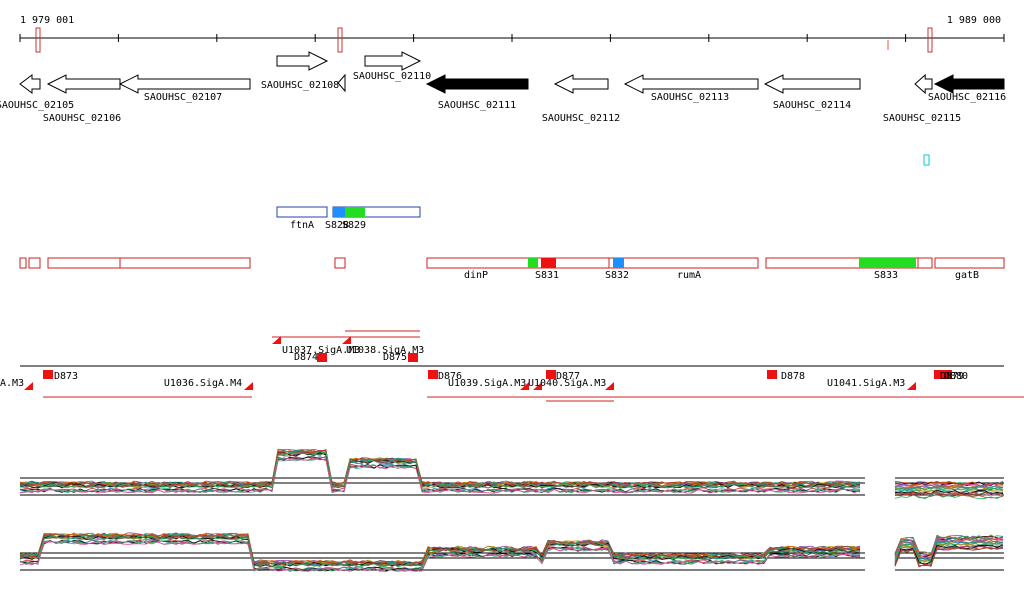 Image resolution: width=1024 pixels, height=611 pixels. What do you see at coordinates (617, 275) in the screenshot?
I see `feature-label: S832` at bounding box center [617, 275].